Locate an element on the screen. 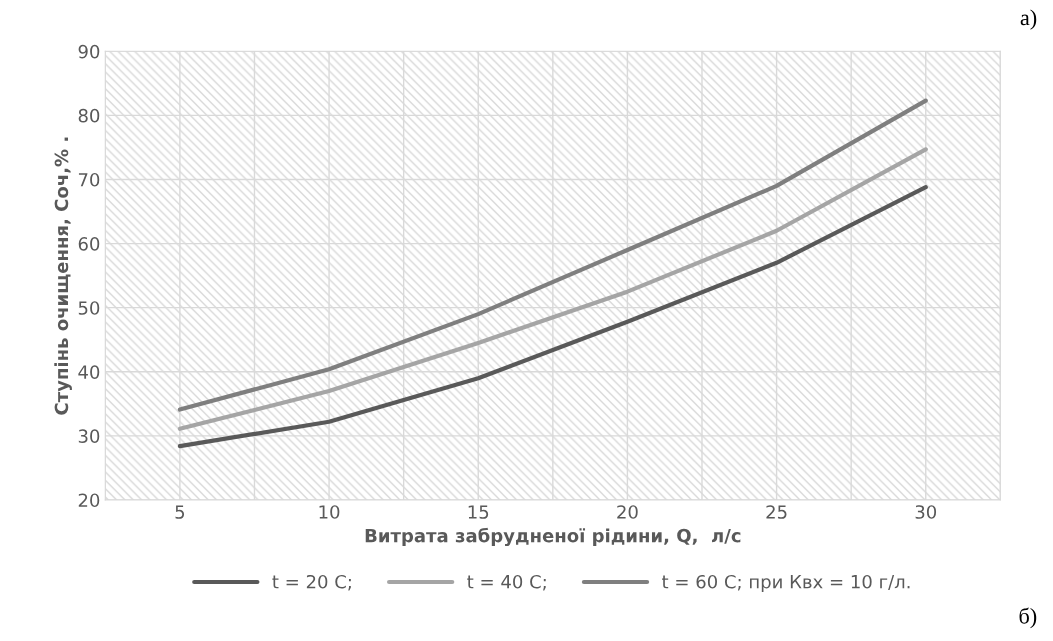 The height and width of the screenshot is (641, 1053). y-tick-label: 60 is located at coordinates (89, 244).